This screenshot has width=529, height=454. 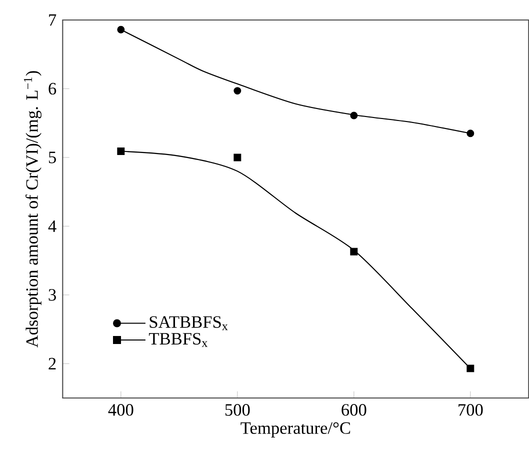 What do you see at coordinates (33, 209) in the screenshot?
I see `y-axis-title: Adsorption amount of Cr(VI)/(mg. L$^{−1}$)` at bounding box center [33, 209].